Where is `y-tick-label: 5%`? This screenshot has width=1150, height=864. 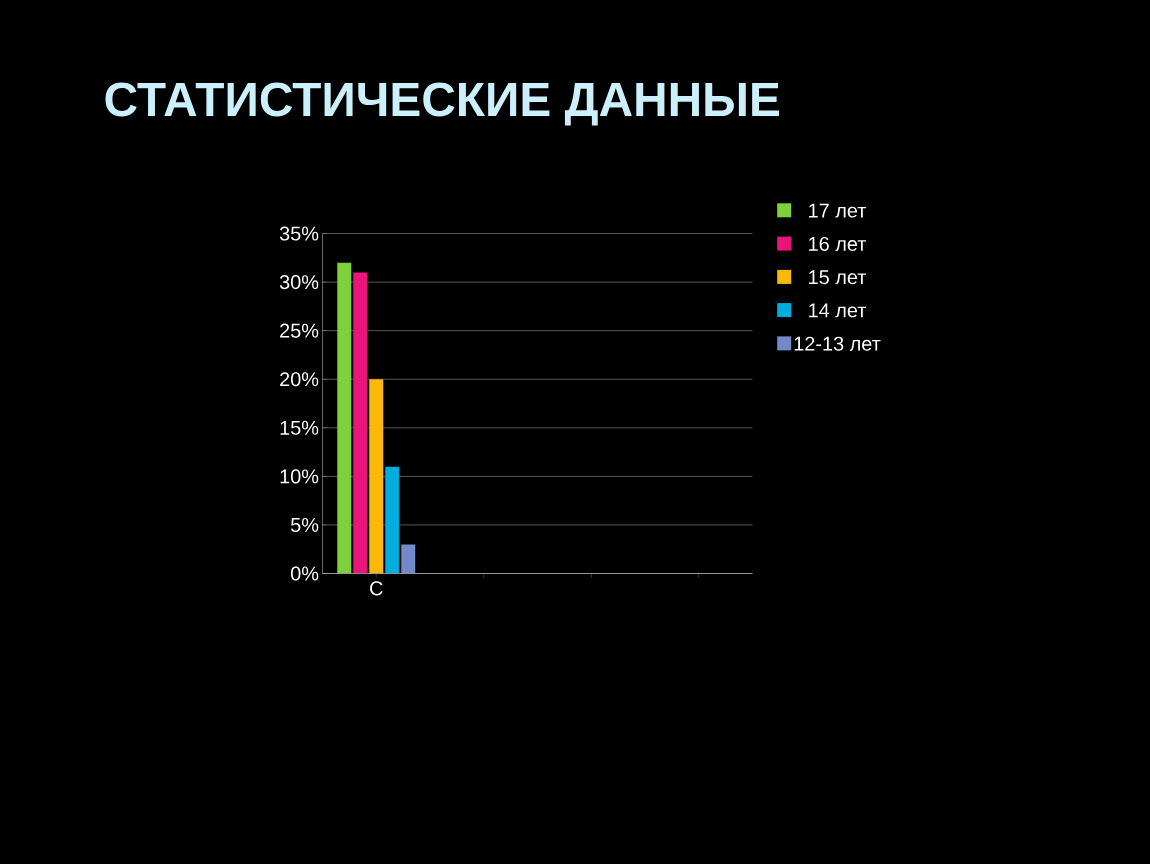 y-tick-label: 5% is located at coordinates (304, 524).